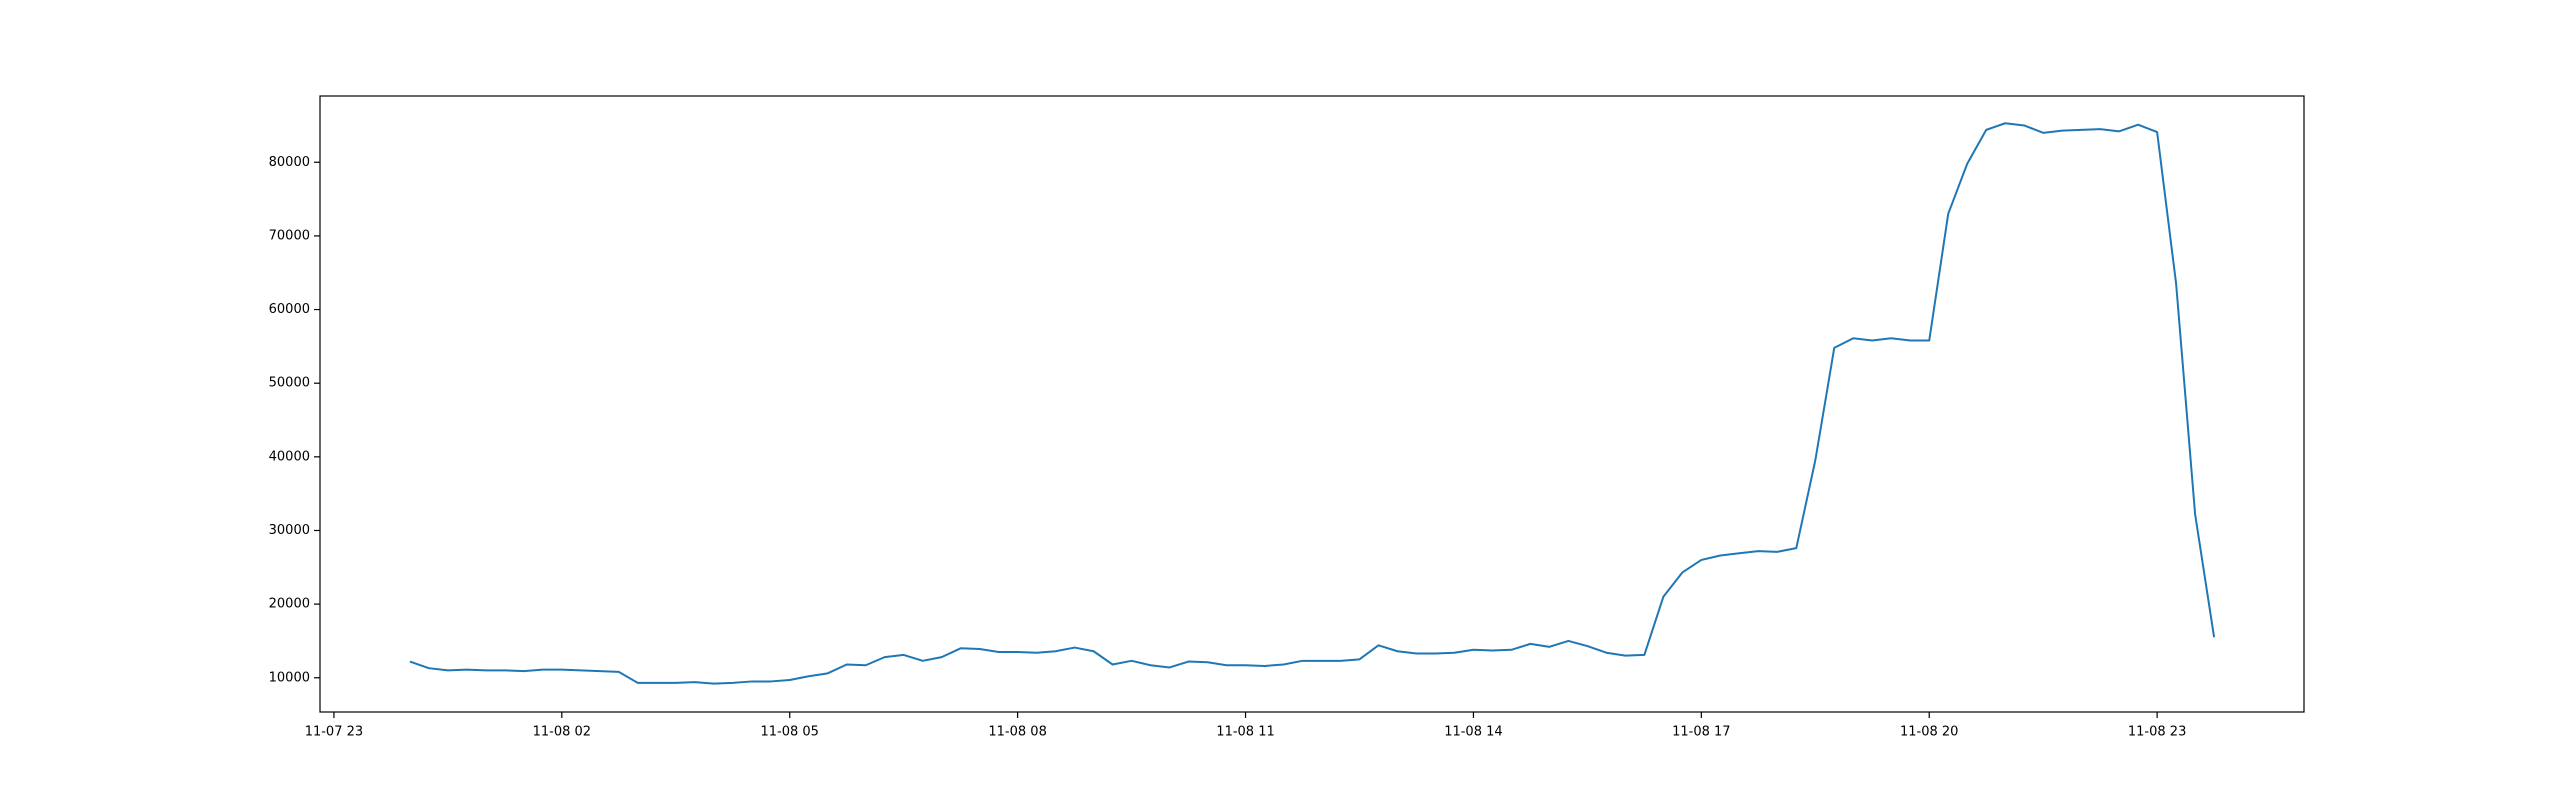  I want to click on y-tick-label: 50000, so click(289, 383).